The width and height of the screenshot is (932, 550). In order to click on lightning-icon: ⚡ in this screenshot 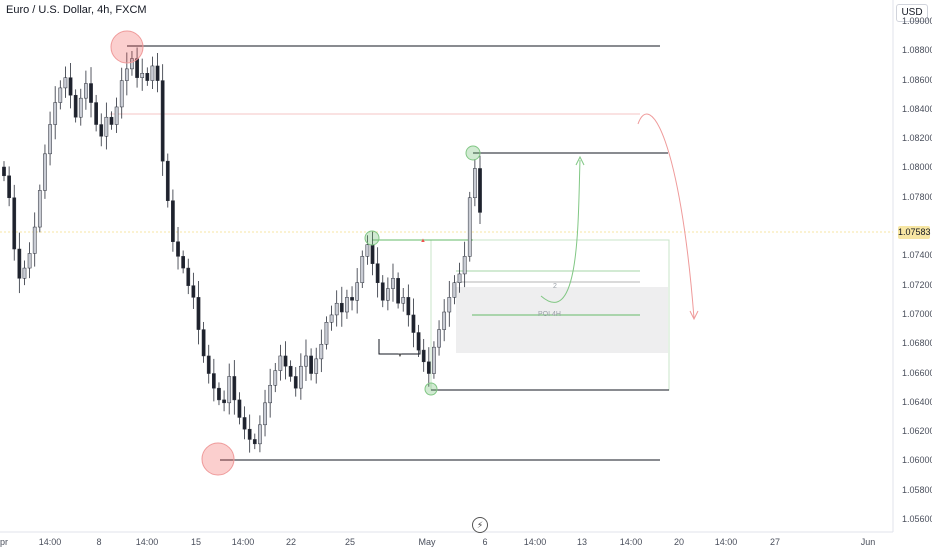, I will do `click(480, 525)`.